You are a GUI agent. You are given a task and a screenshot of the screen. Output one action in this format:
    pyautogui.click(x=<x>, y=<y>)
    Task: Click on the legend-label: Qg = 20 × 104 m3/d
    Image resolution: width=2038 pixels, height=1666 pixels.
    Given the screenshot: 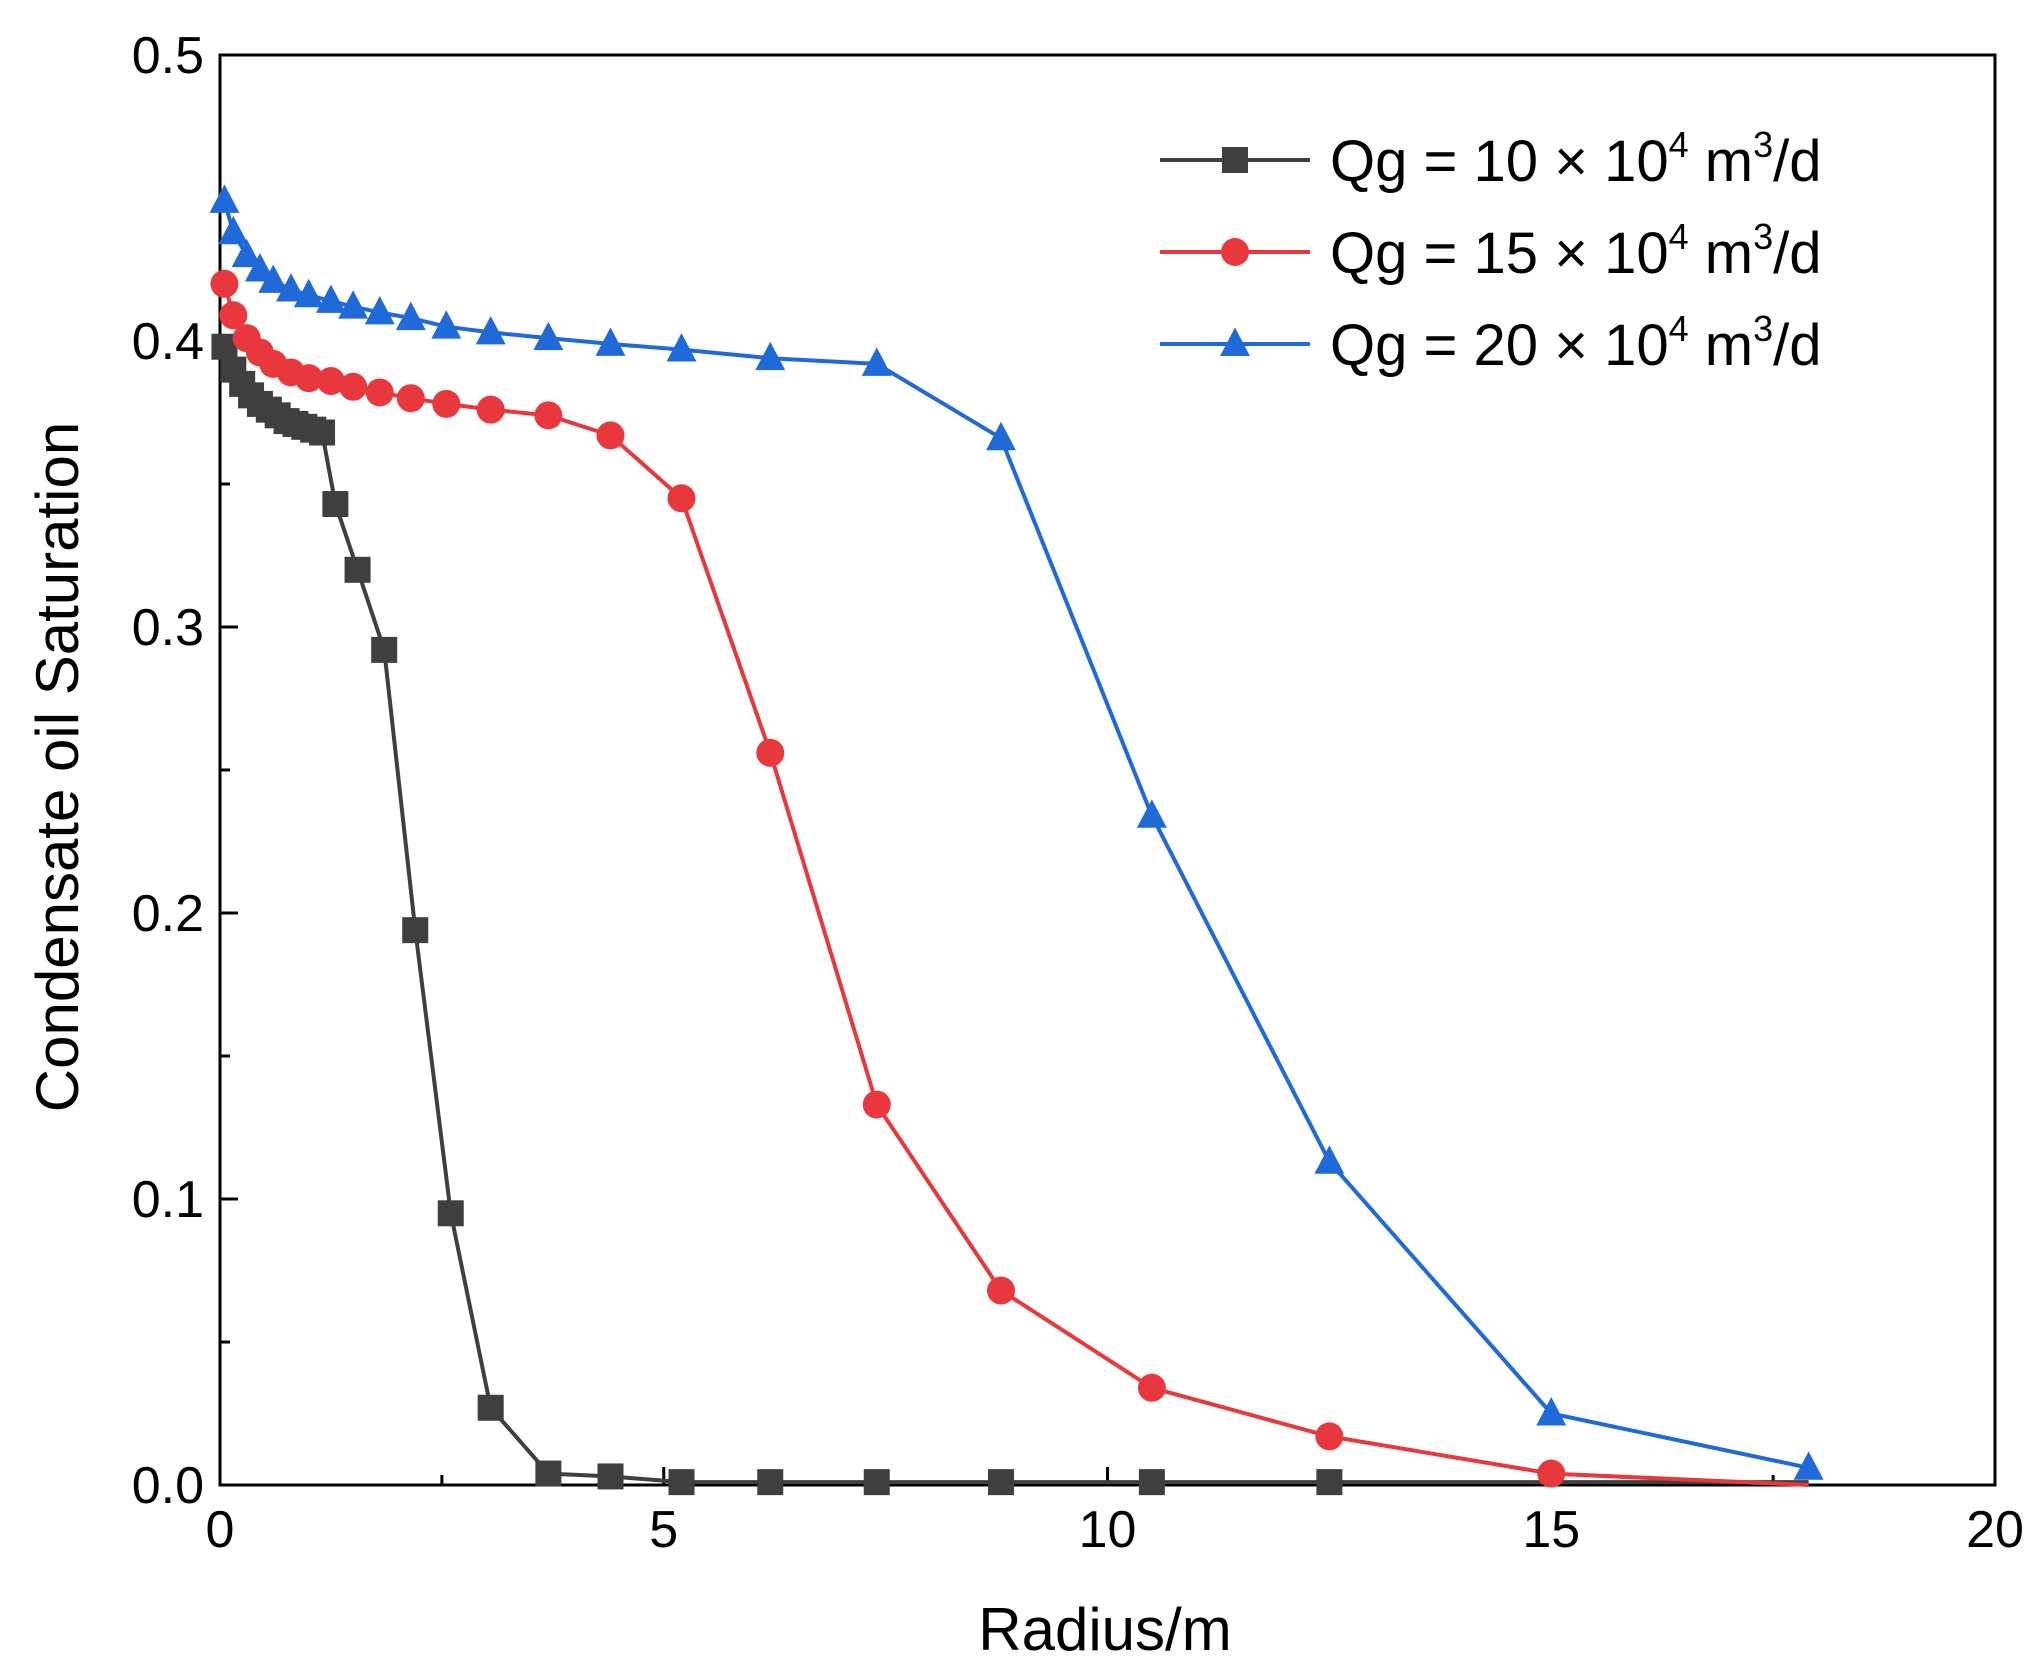 What is the action you would take?
    pyautogui.click(x=1575, y=343)
    